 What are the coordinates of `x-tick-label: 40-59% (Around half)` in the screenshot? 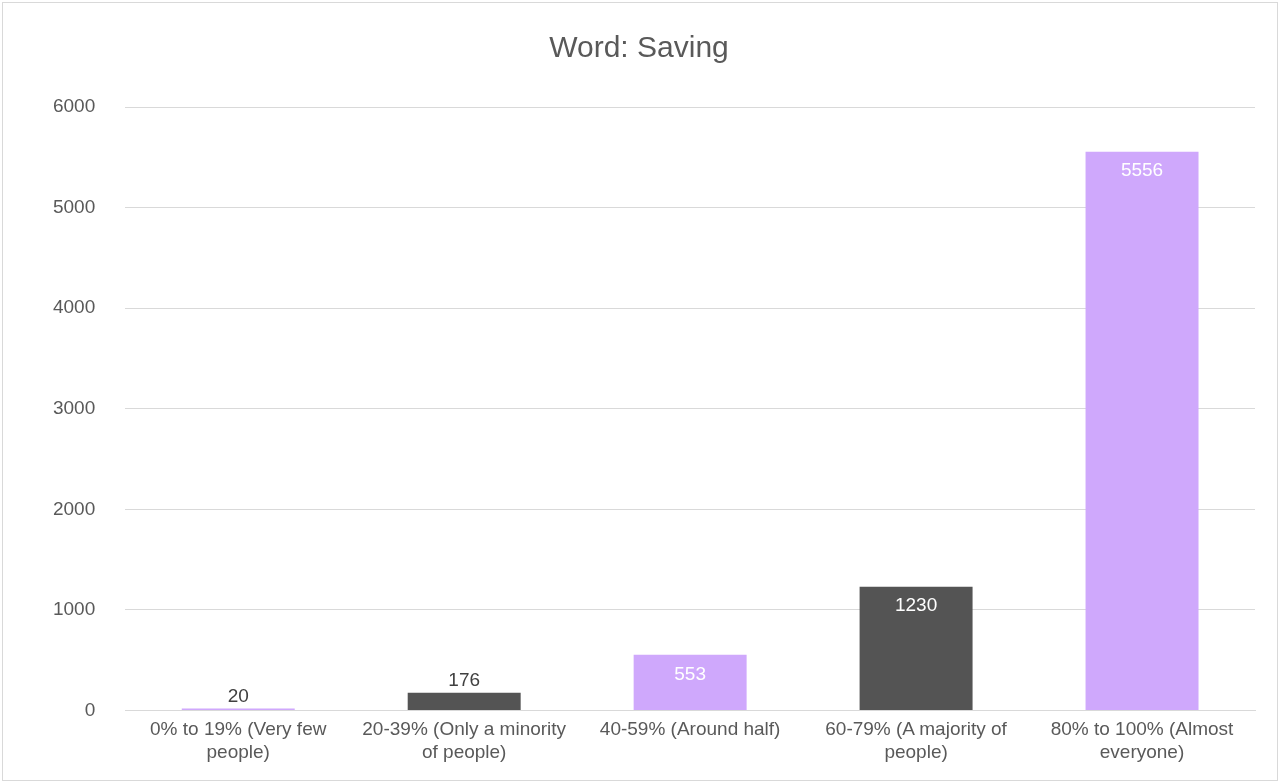 It's located at (690, 729).